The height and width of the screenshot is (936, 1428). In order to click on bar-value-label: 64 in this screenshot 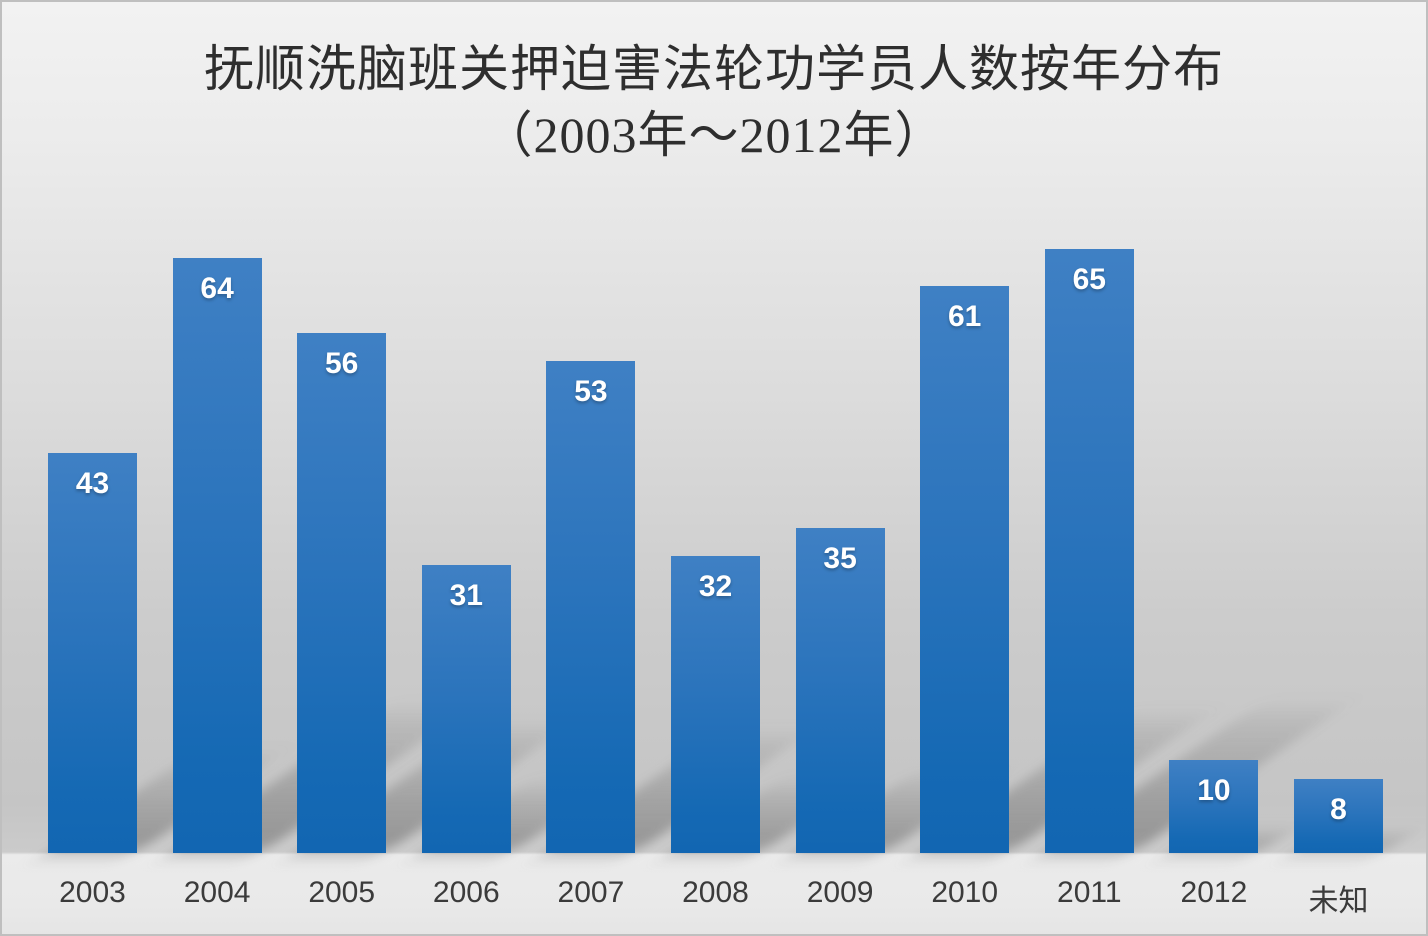, I will do `click(217, 289)`.